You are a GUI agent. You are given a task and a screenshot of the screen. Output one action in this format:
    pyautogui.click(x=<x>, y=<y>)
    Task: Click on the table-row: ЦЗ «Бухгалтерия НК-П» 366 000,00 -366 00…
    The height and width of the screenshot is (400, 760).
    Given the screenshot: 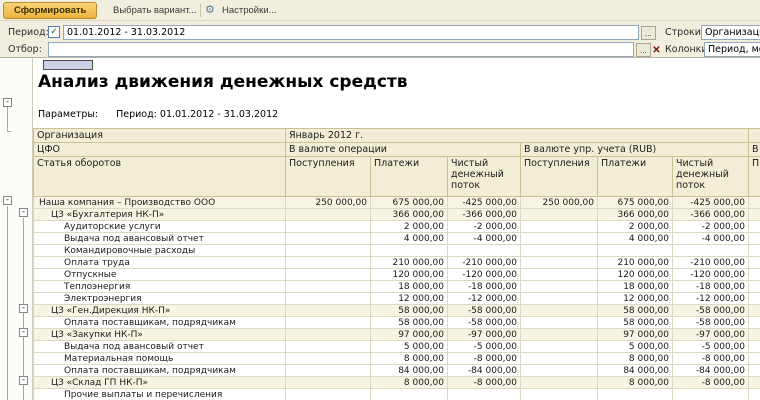 What is the action you would take?
    pyautogui.click(x=396, y=214)
    